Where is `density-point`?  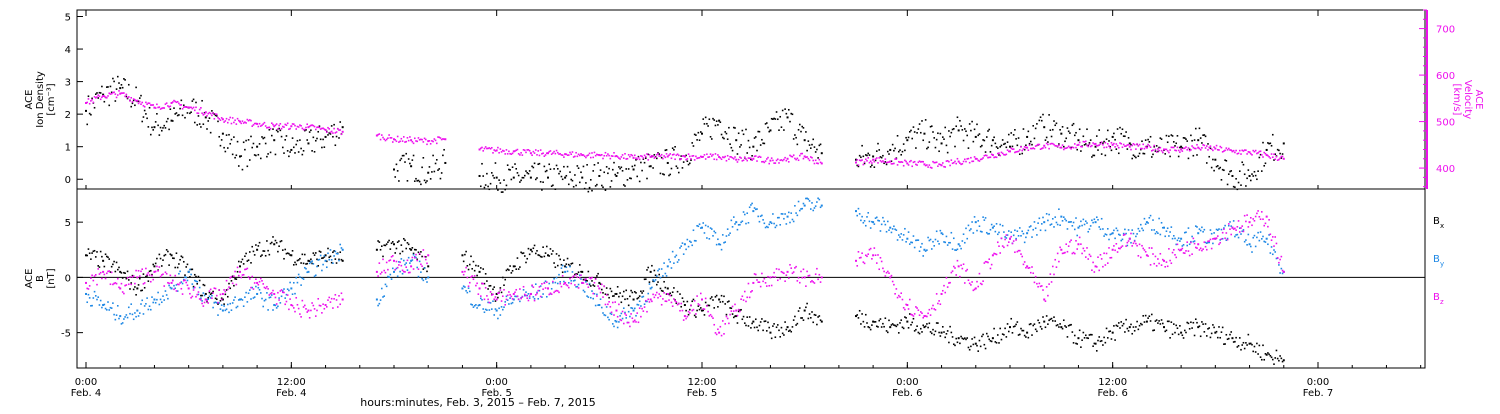 density-point is located at coordinates (394, 169).